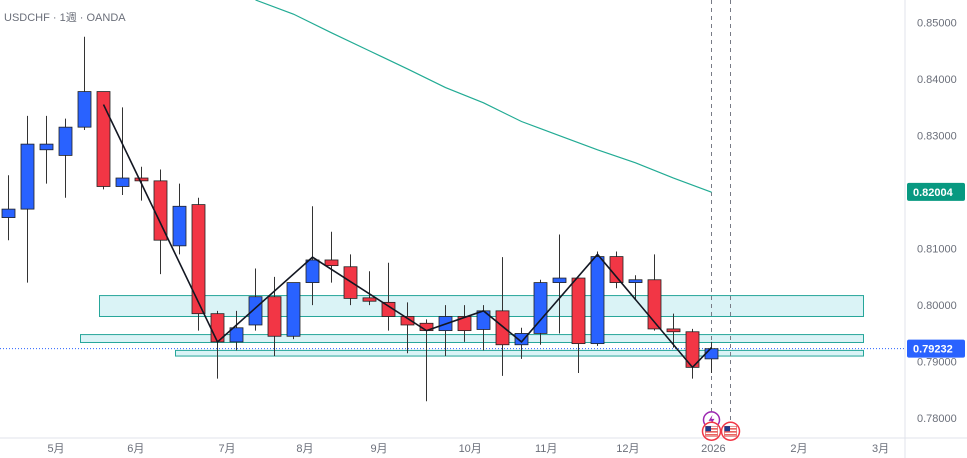 This screenshot has height=458, width=967. Describe the element at coordinates (55, 449) in the screenshot. I see `x-tick-label: 5月` at that location.